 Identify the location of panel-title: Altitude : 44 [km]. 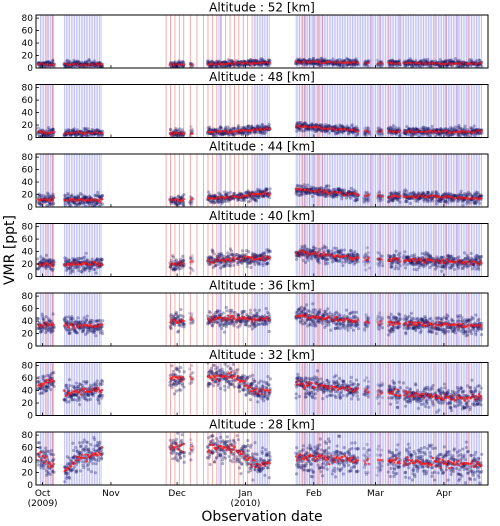
(262, 147).